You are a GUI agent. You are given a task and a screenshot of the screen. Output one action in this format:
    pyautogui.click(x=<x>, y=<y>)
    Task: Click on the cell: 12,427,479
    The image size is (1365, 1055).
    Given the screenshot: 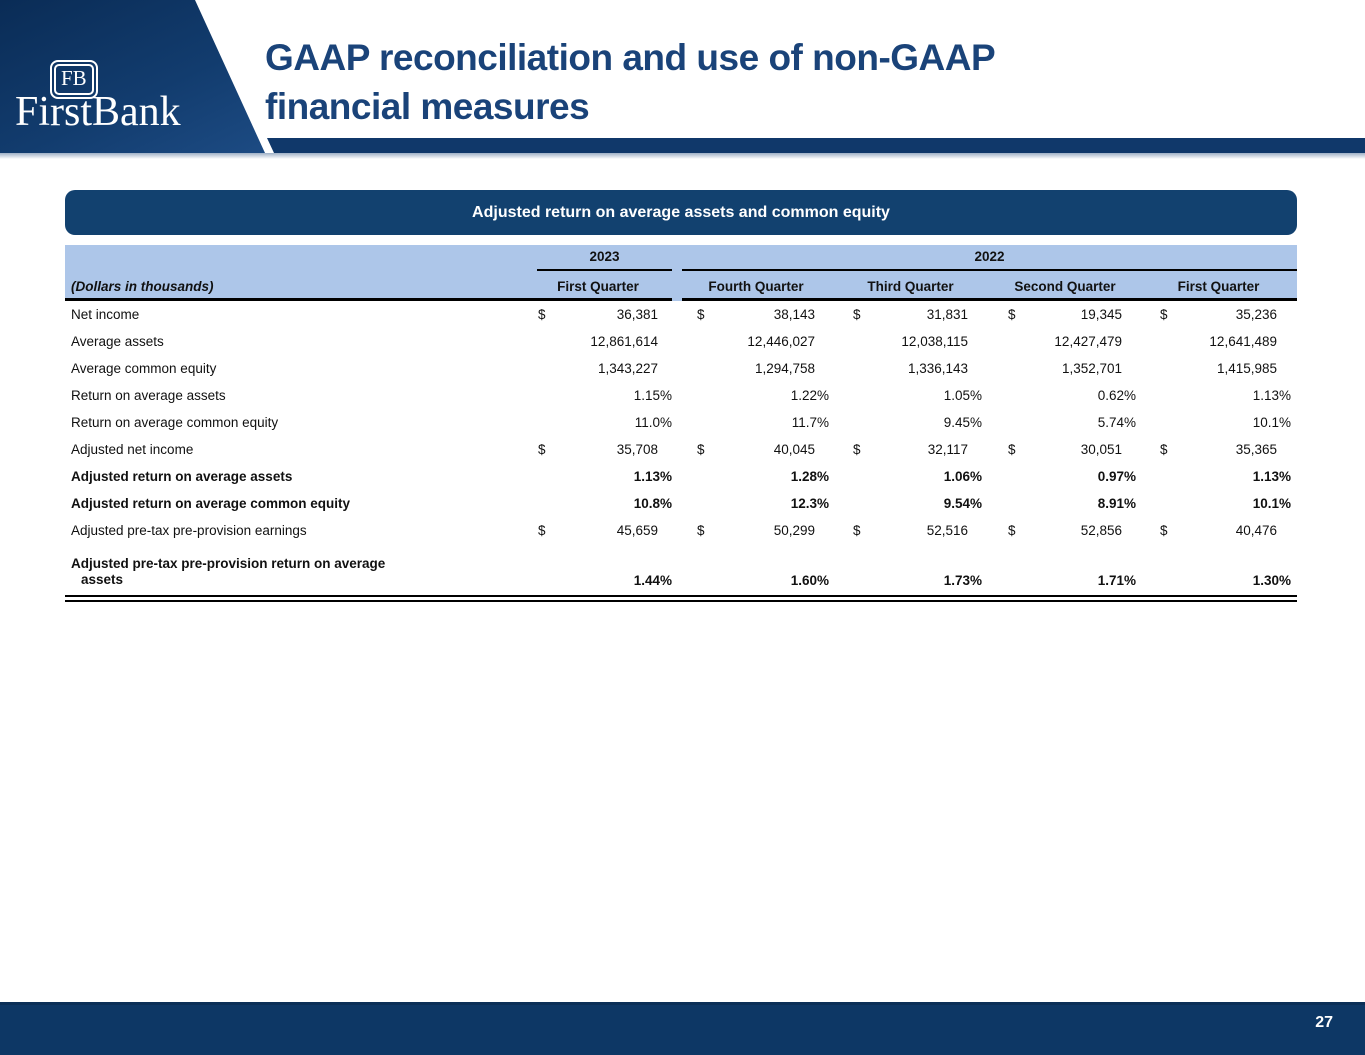 What is the action you would take?
    pyautogui.click(x=1045, y=341)
    